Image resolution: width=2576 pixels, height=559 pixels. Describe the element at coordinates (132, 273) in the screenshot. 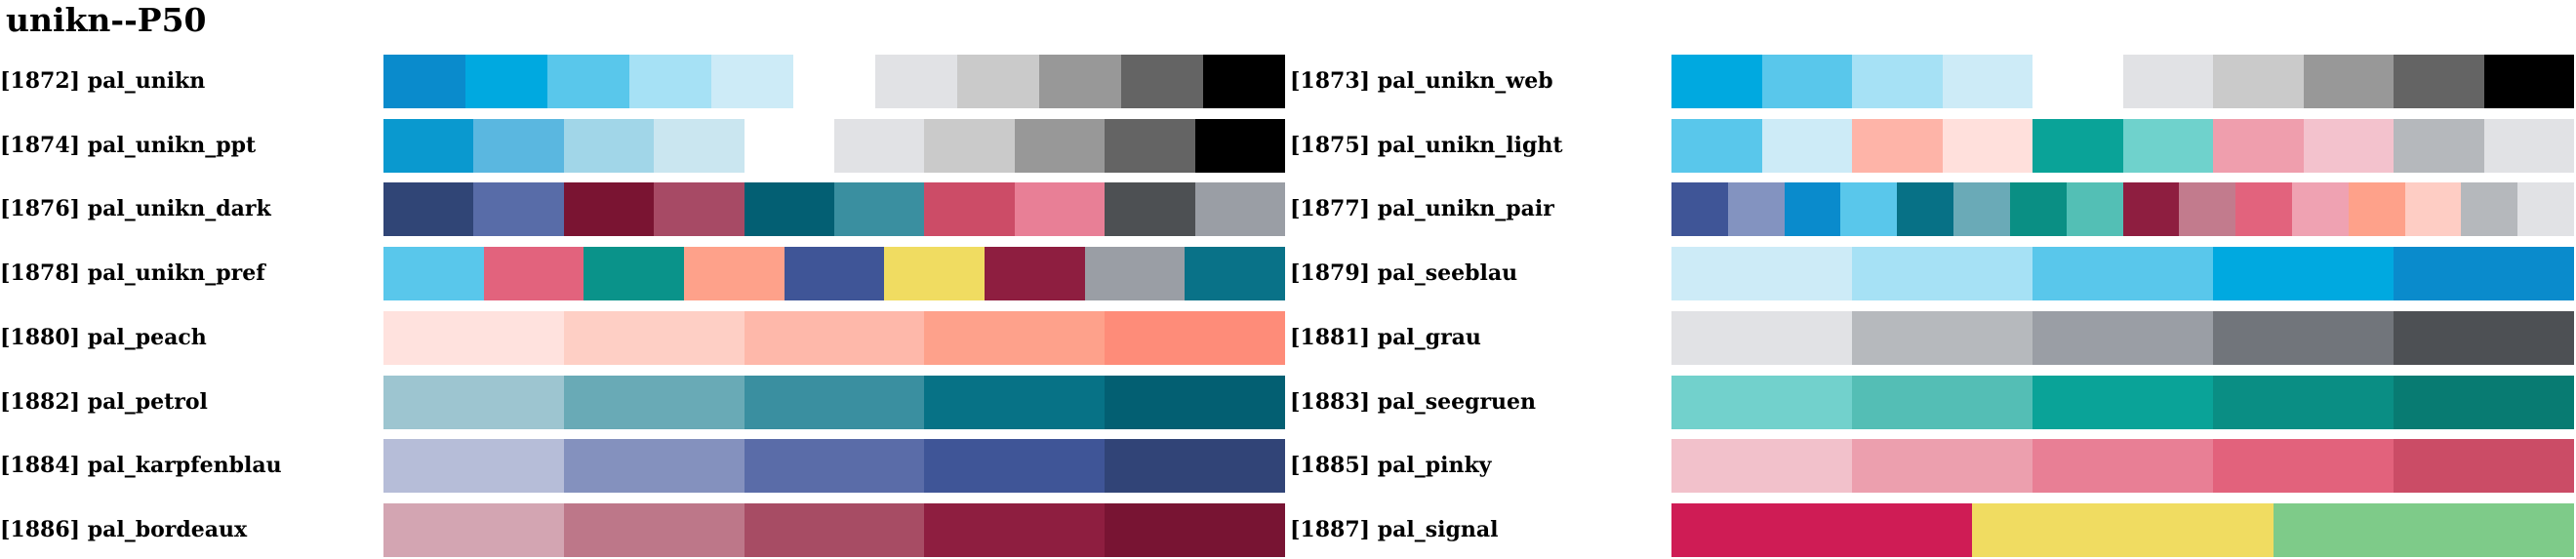

I see `palette-label: [1878] pal_unikn_pref` at that location.